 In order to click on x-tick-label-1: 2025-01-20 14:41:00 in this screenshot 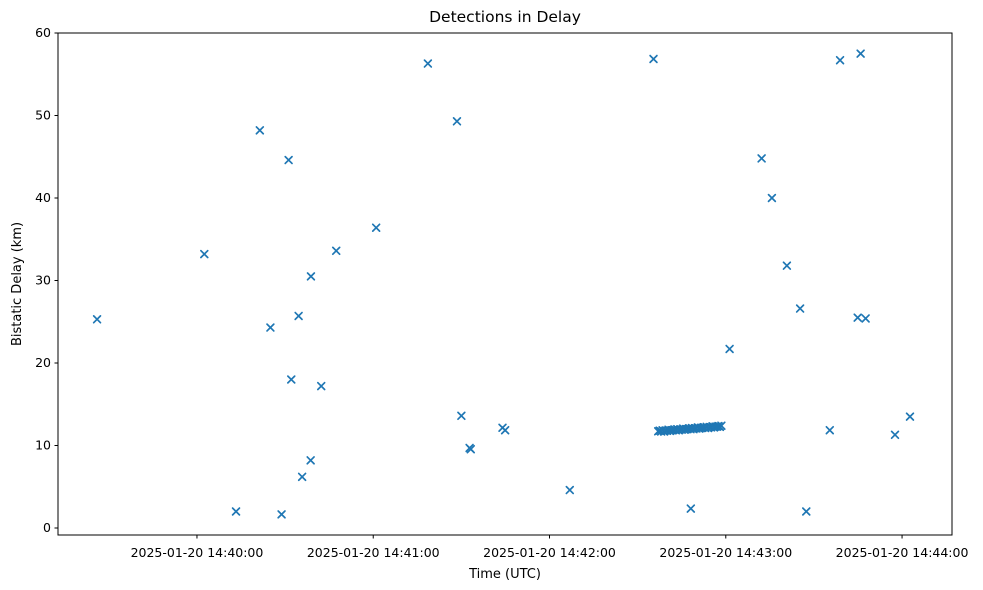, I will do `click(373, 552)`.